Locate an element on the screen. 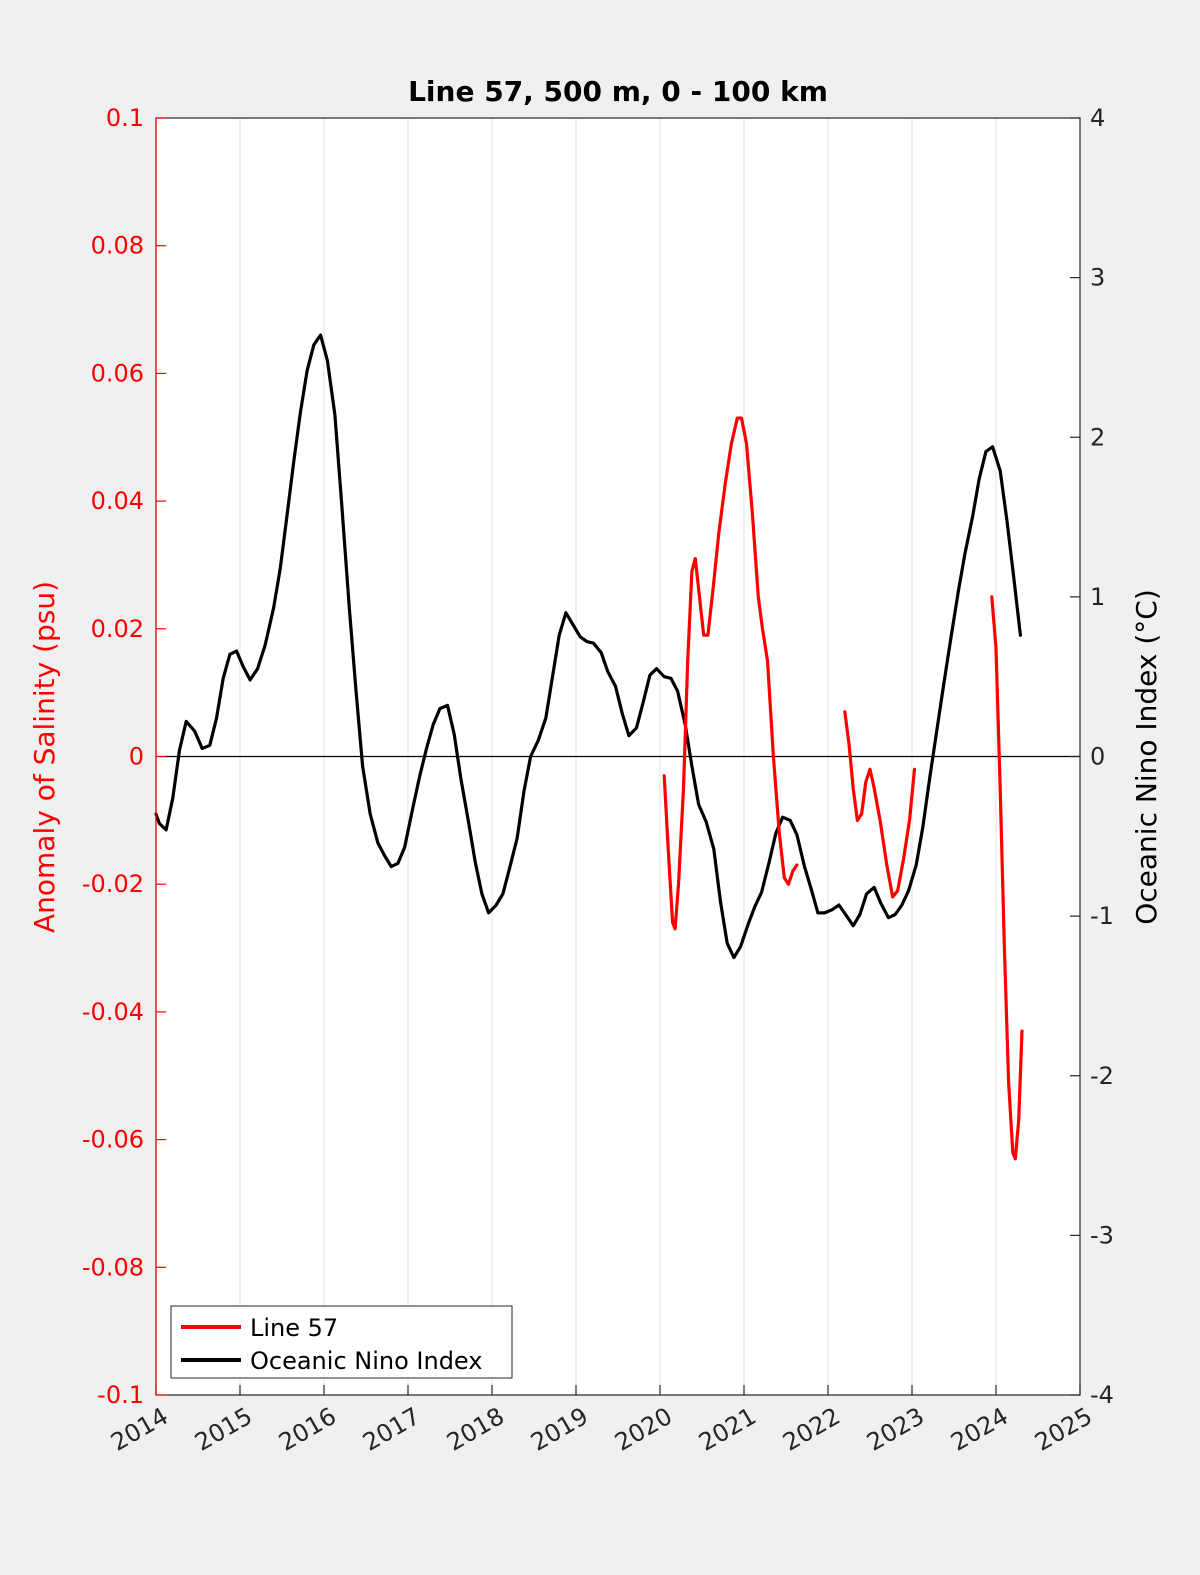  y-right-tick-label: 2 is located at coordinates (1097, 437).